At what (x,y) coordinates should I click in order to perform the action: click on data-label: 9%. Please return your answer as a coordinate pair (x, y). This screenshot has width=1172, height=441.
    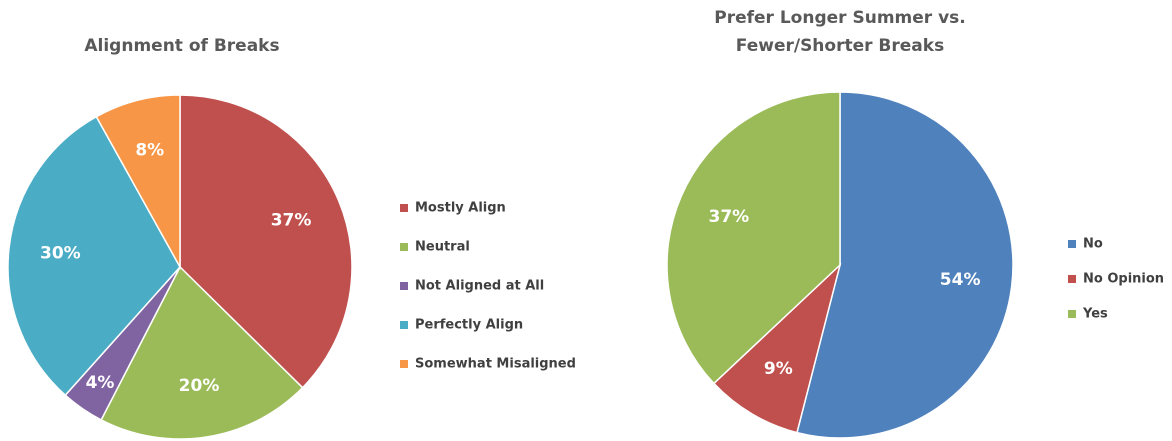
    Looking at the image, I should click on (778, 369).